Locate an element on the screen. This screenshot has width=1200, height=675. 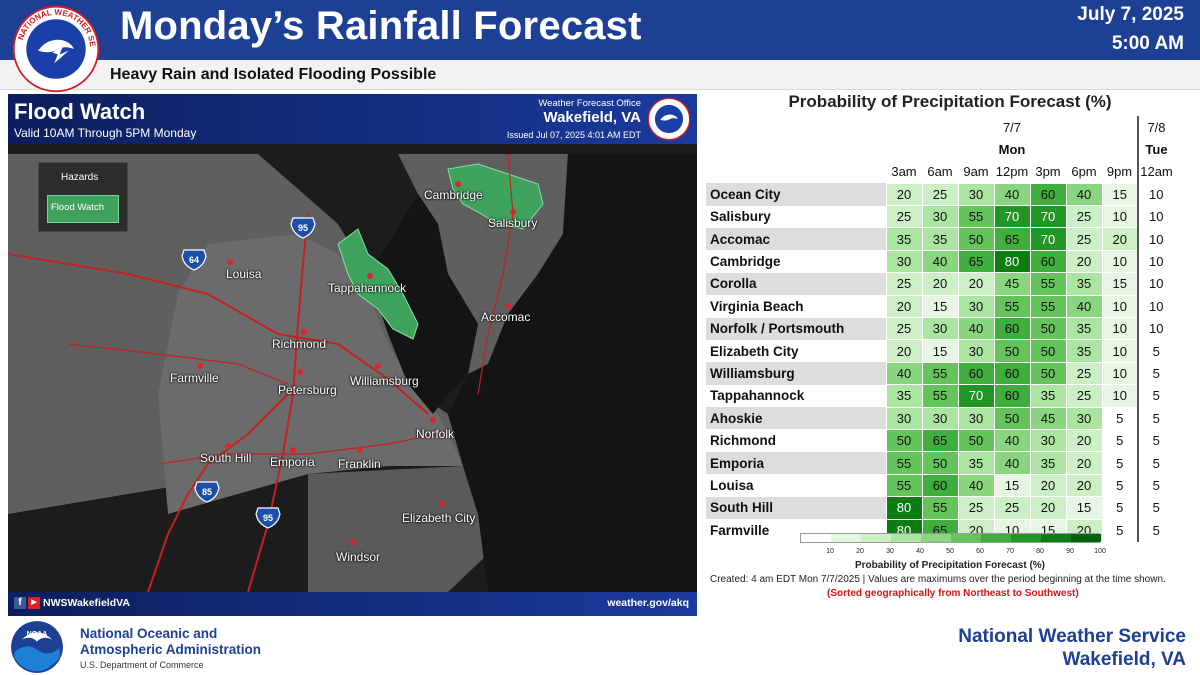
color-scale-tick: 20 is located at coordinates (860, 551).